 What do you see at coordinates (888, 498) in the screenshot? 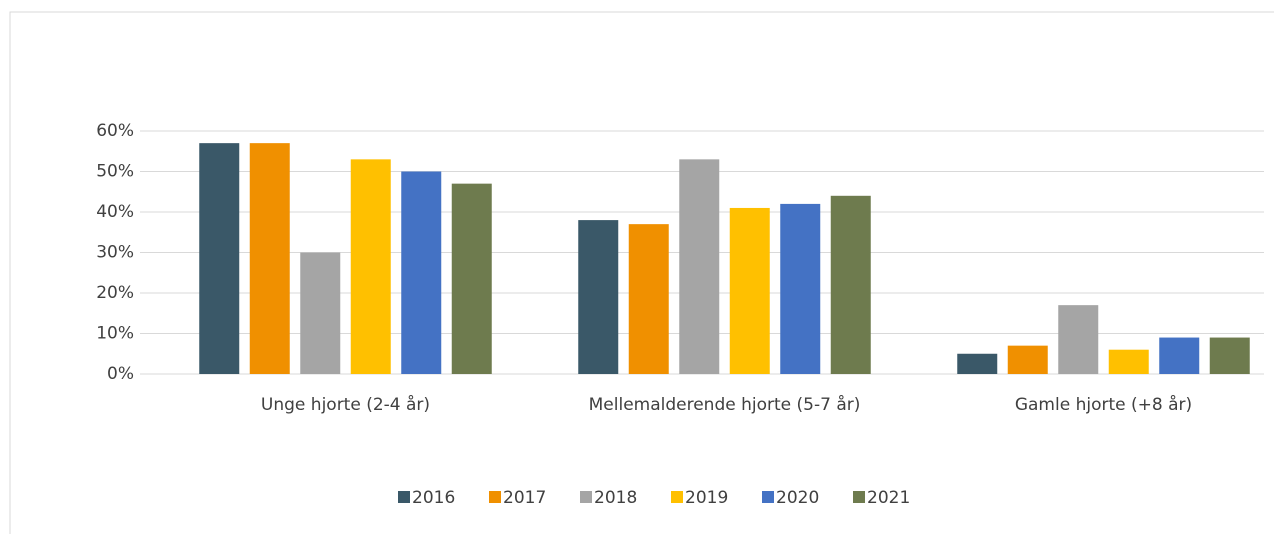
I see `legend-label: 2021` at bounding box center [888, 498].